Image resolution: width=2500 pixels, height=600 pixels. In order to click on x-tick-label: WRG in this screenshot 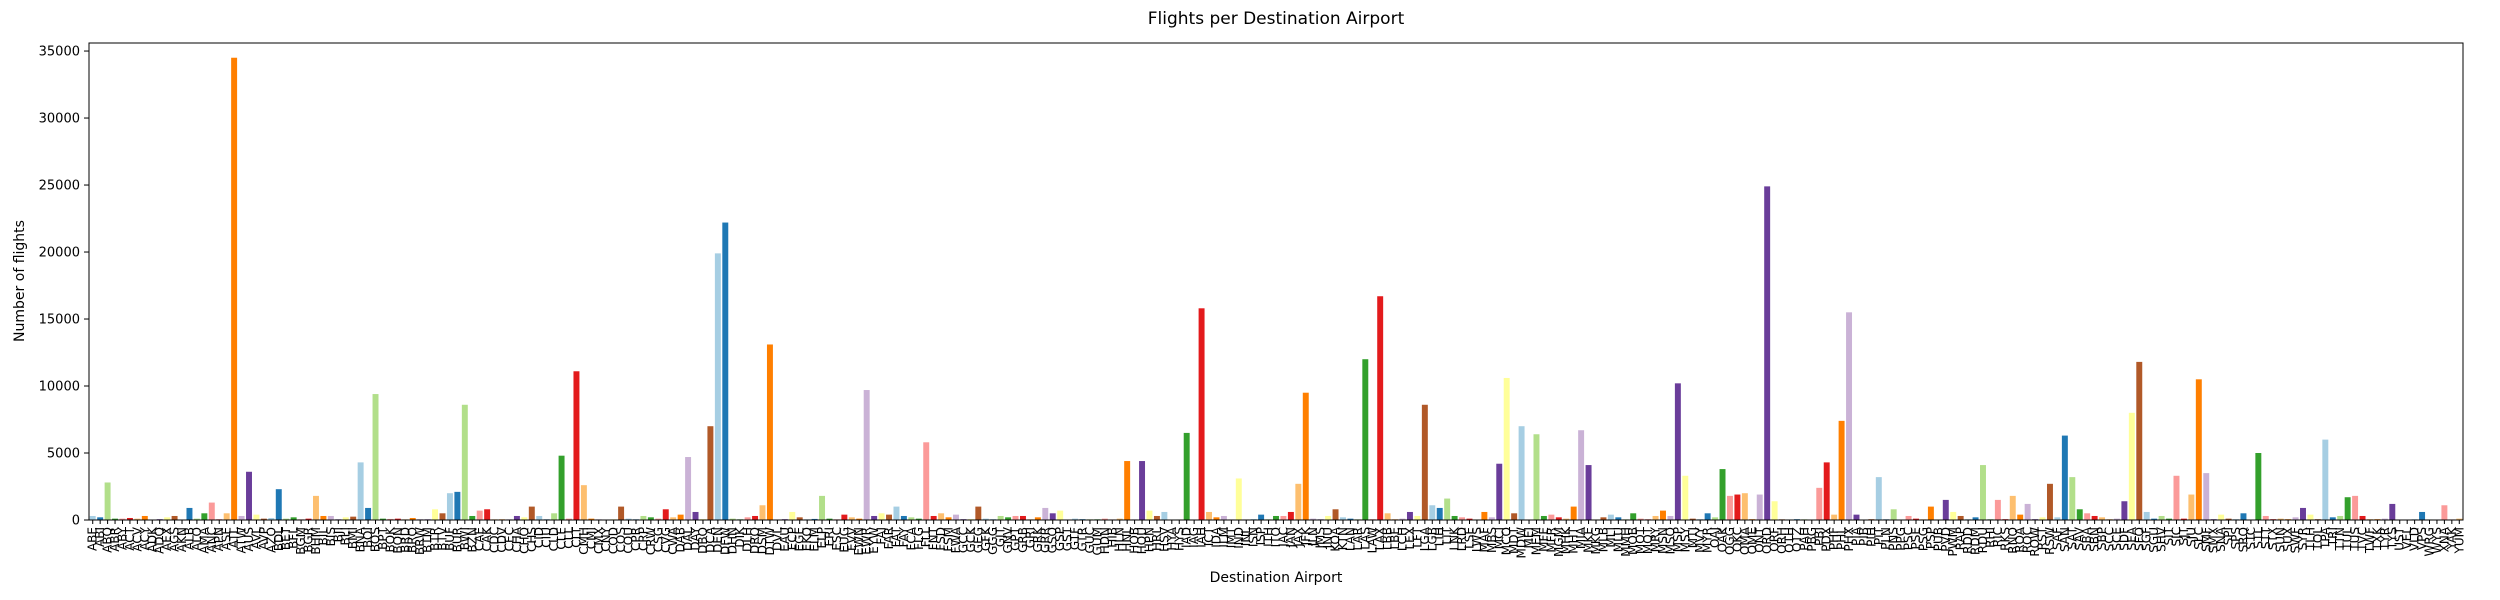, I will do `click(2430, 542)`.